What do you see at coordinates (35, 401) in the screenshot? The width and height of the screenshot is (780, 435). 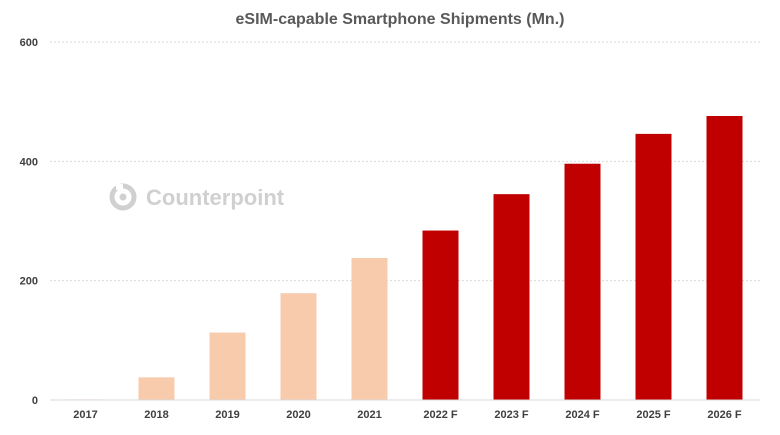 I see `y-tick-label: 0` at bounding box center [35, 401].